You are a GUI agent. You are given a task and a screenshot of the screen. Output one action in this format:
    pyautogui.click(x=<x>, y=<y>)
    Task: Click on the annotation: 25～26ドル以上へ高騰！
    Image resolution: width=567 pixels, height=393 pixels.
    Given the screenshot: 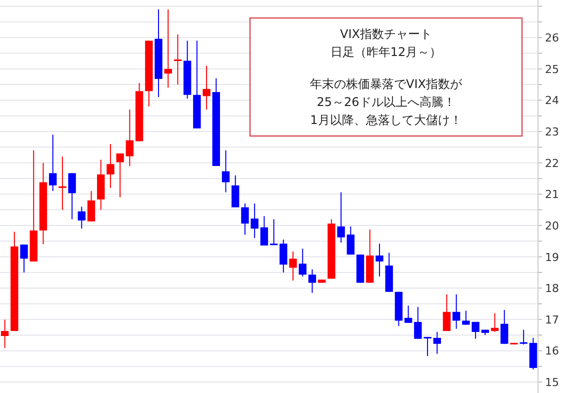 What is the action you would take?
    pyautogui.click(x=386, y=102)
    